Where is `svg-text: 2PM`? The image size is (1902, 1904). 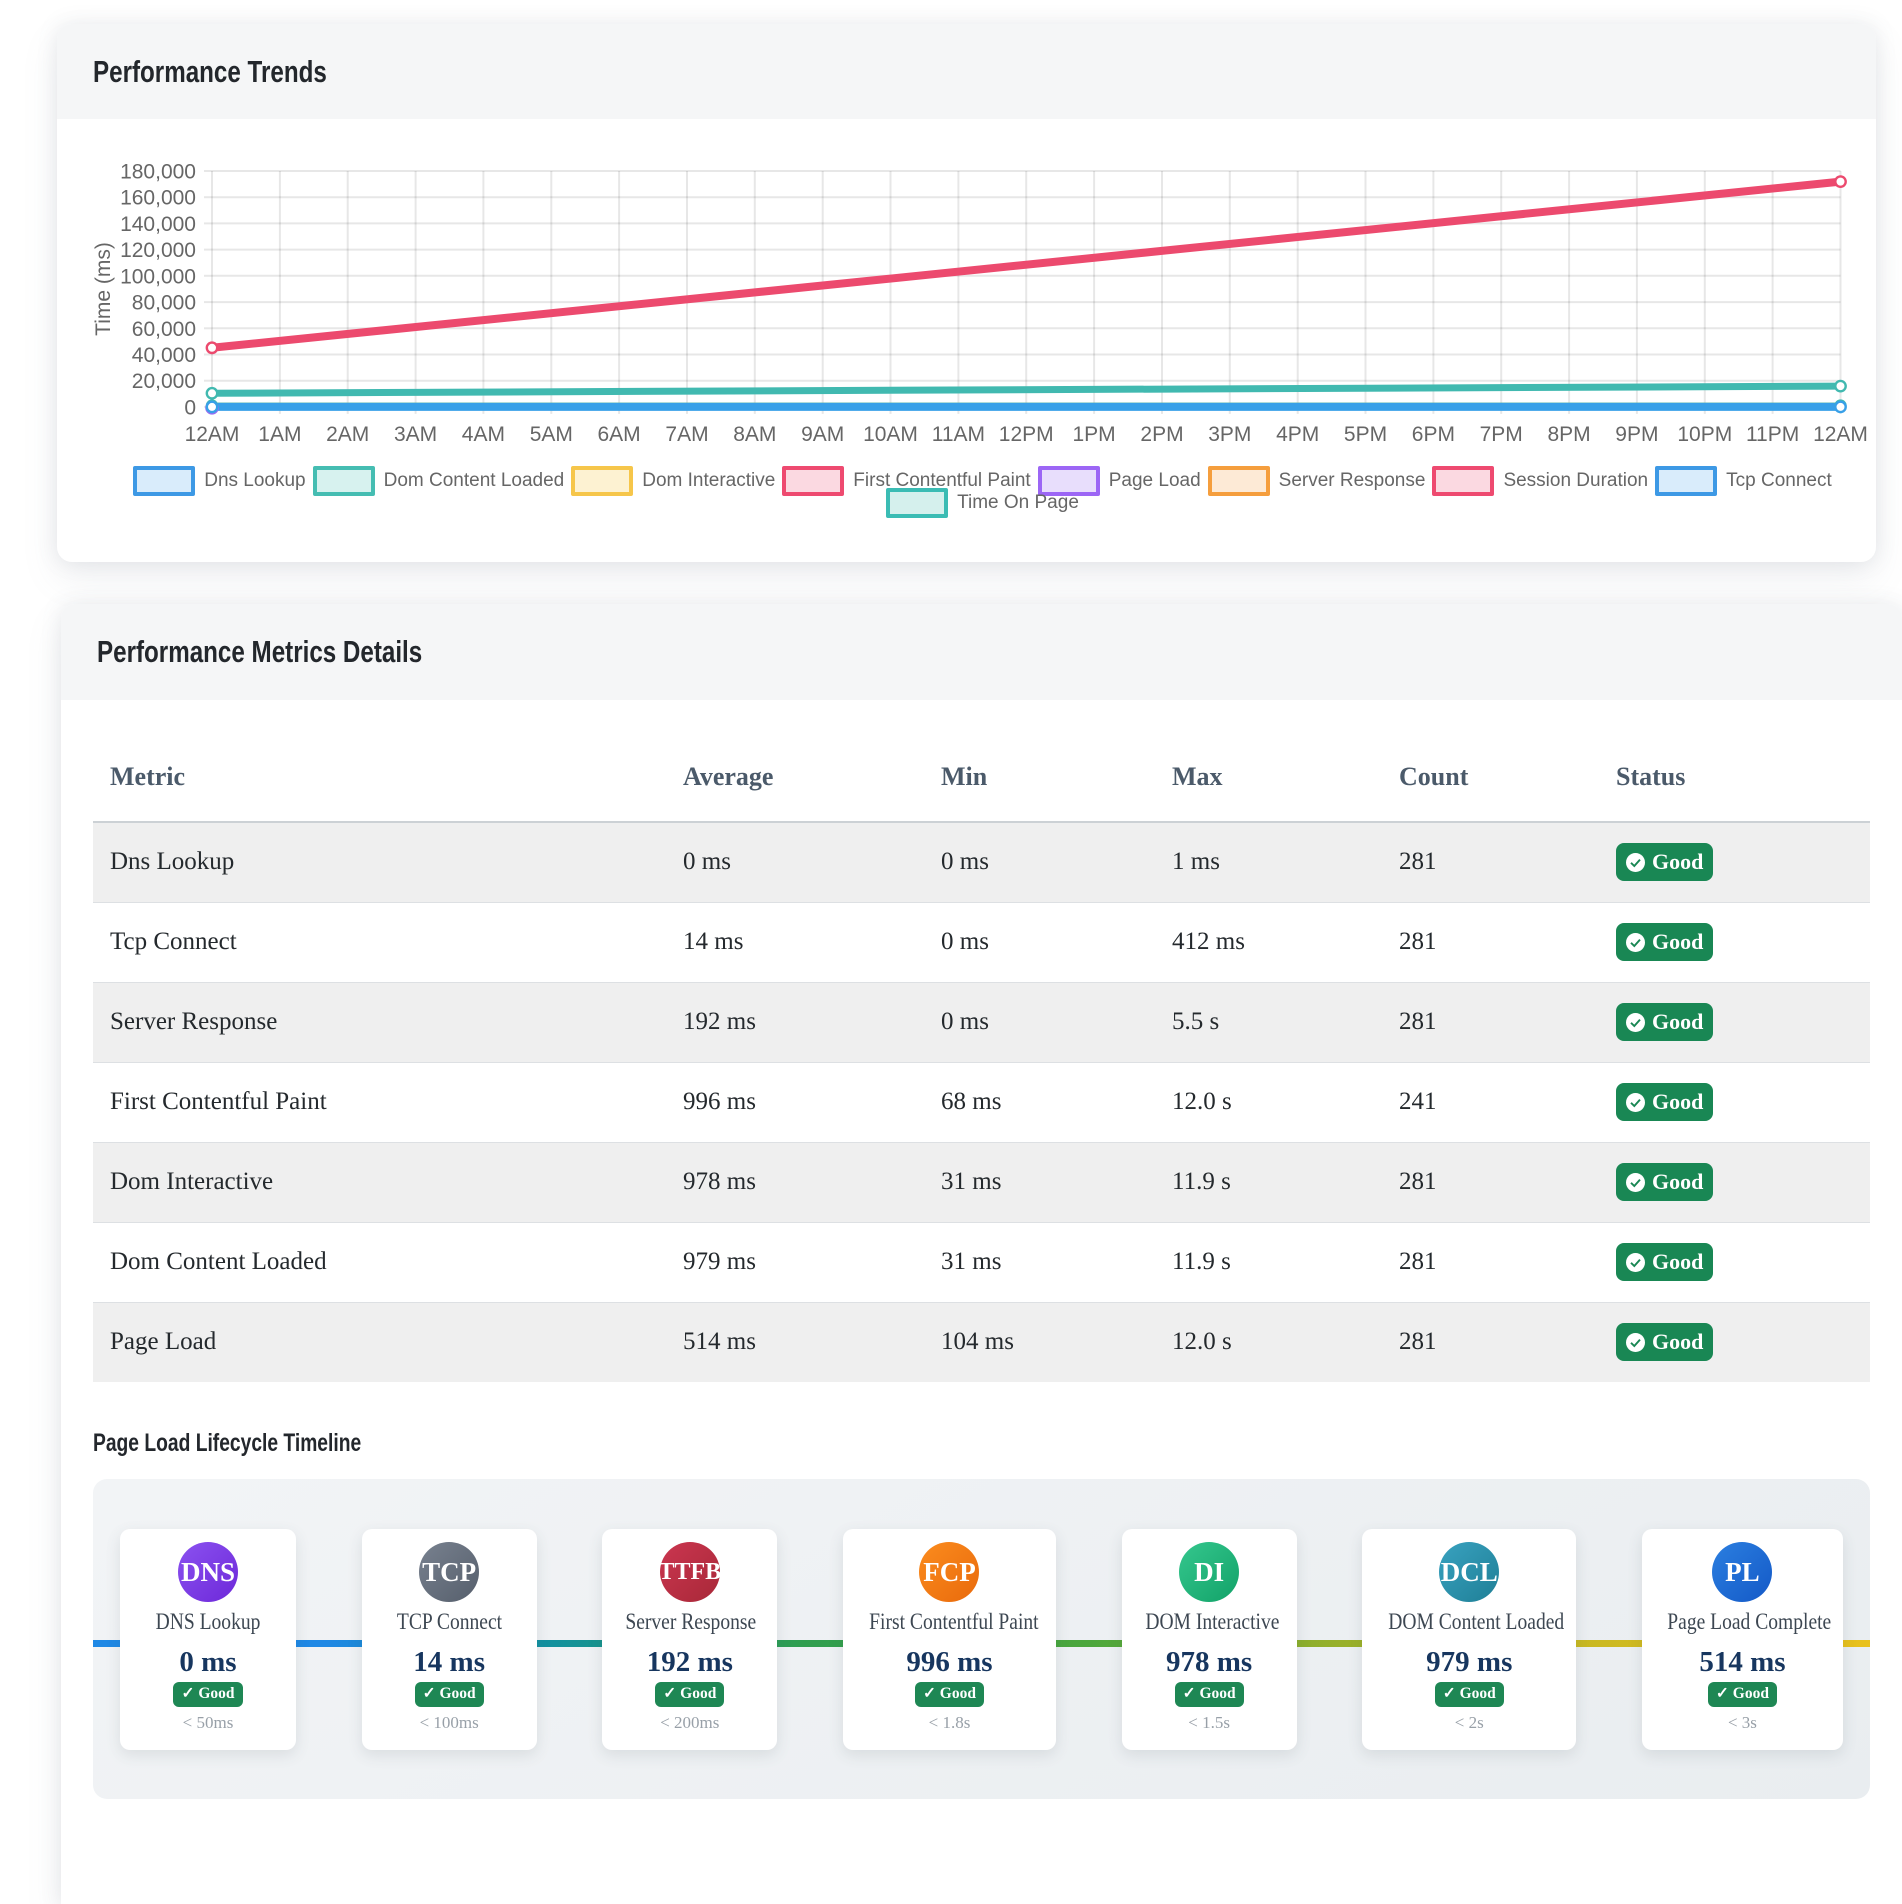 svg-text: 2PM is located at coordinates (1161, 434).